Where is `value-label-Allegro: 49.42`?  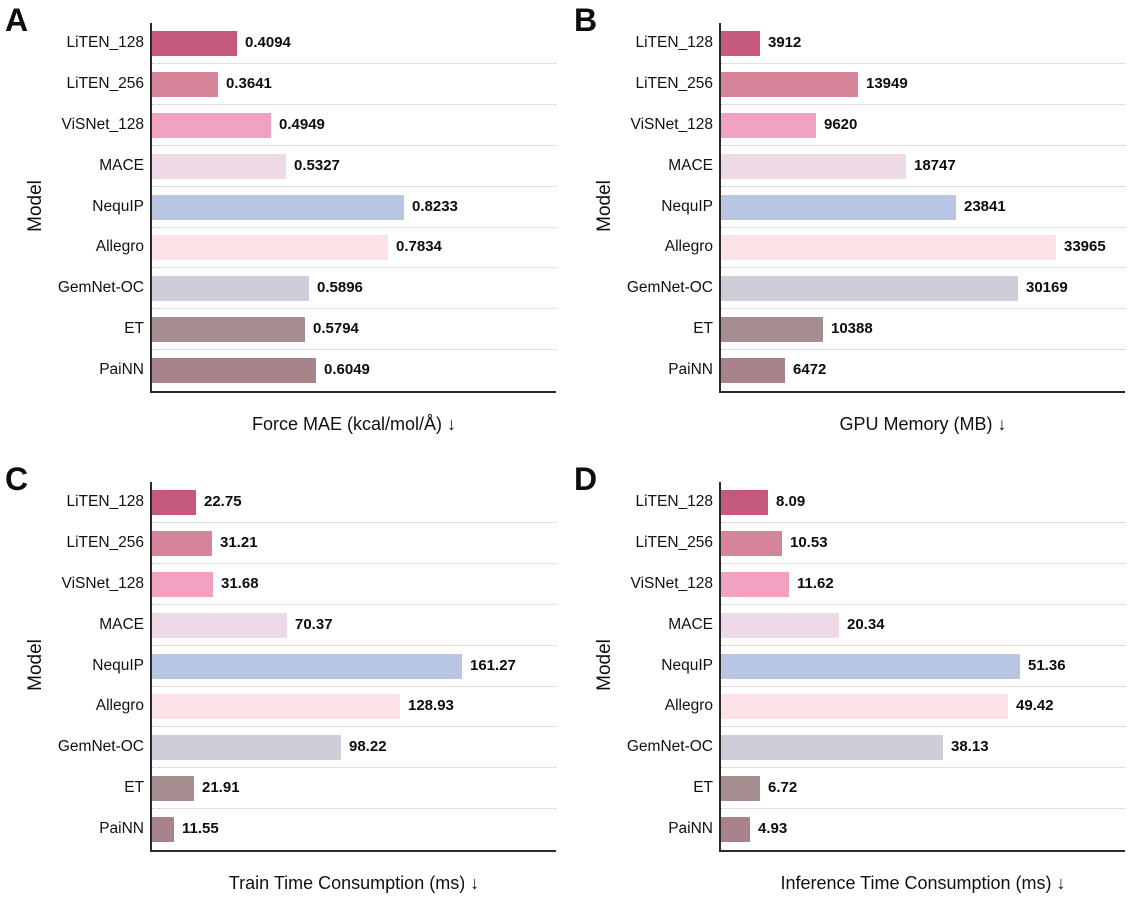 value-label-Allegro: 49.42 is located at coordinates (1035, 706).